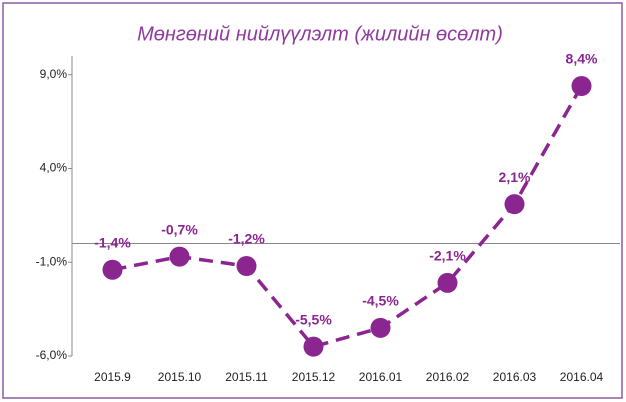 The image size is (626, 402). I want to click on data-label: -1,4%, so click(112, 242).